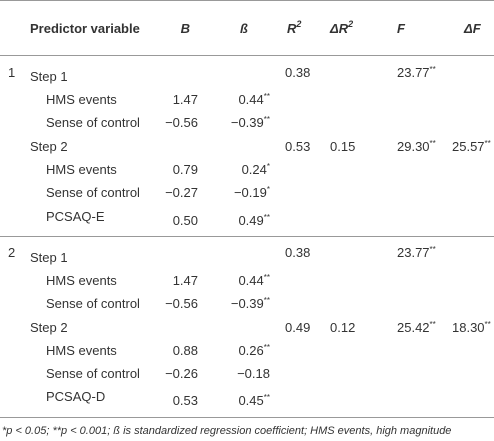 The width and height of the screenshot is (494, 441). I want to click on table-row: HMS events 0.79 0.24*, so click(247, 169).